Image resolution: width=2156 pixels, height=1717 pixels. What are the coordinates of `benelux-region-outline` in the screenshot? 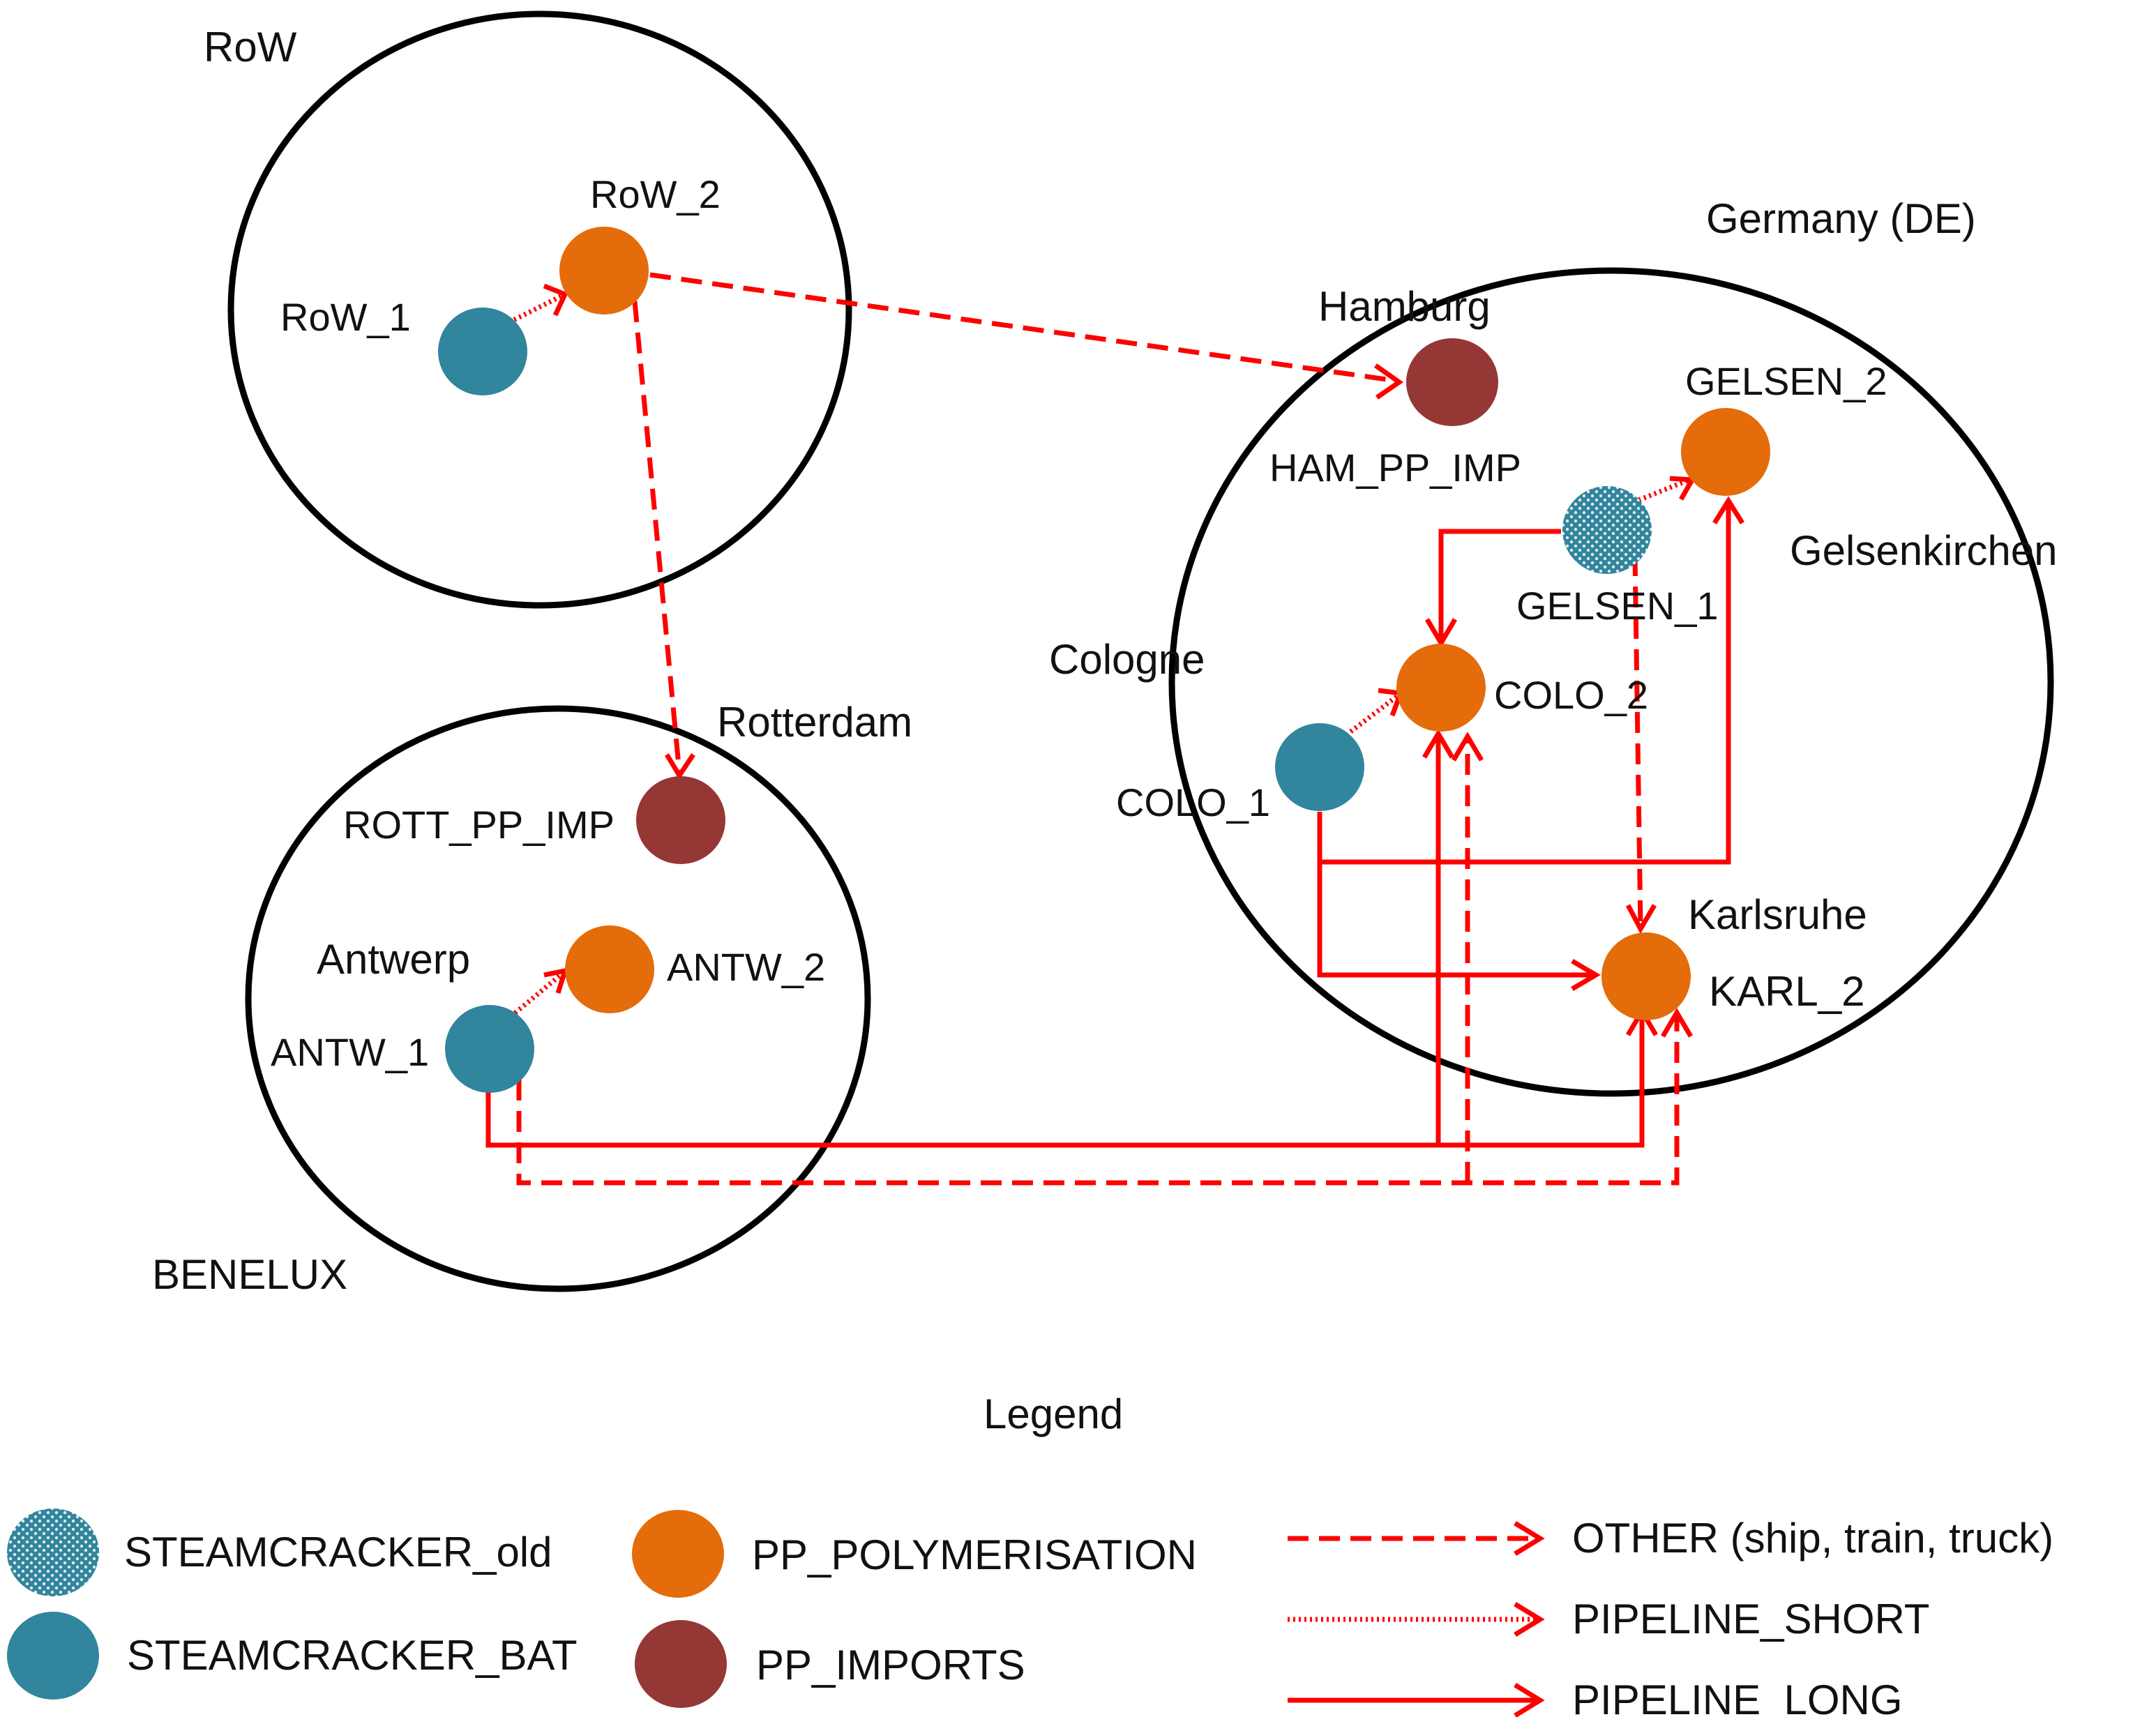 It's located at (558, 999).